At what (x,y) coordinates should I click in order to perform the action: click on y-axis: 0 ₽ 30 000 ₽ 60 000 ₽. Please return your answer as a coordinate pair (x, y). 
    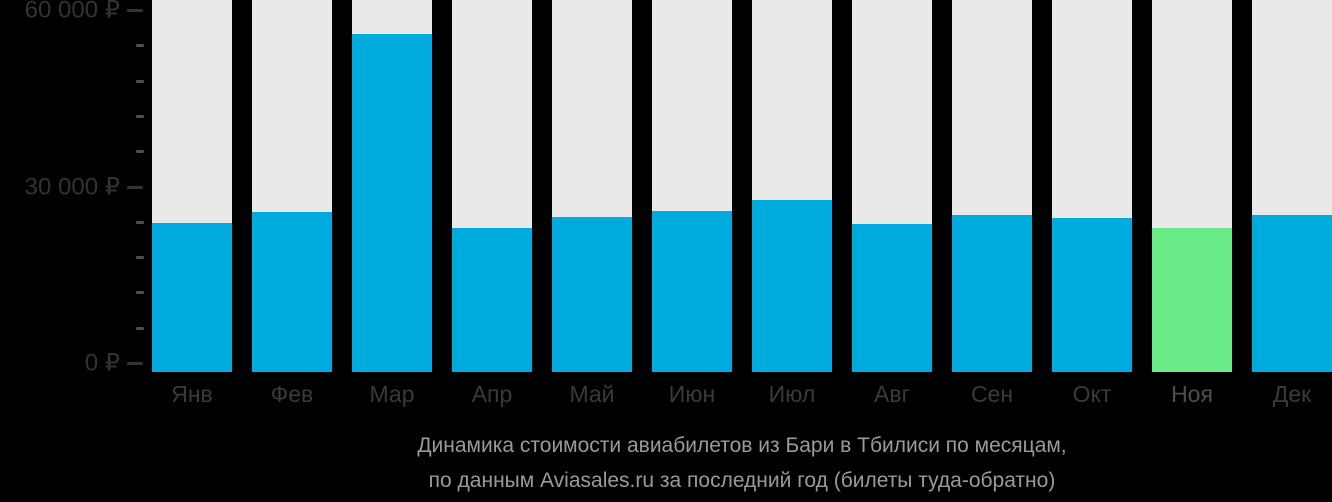
    Looking at the image, I should click on (76, 188).